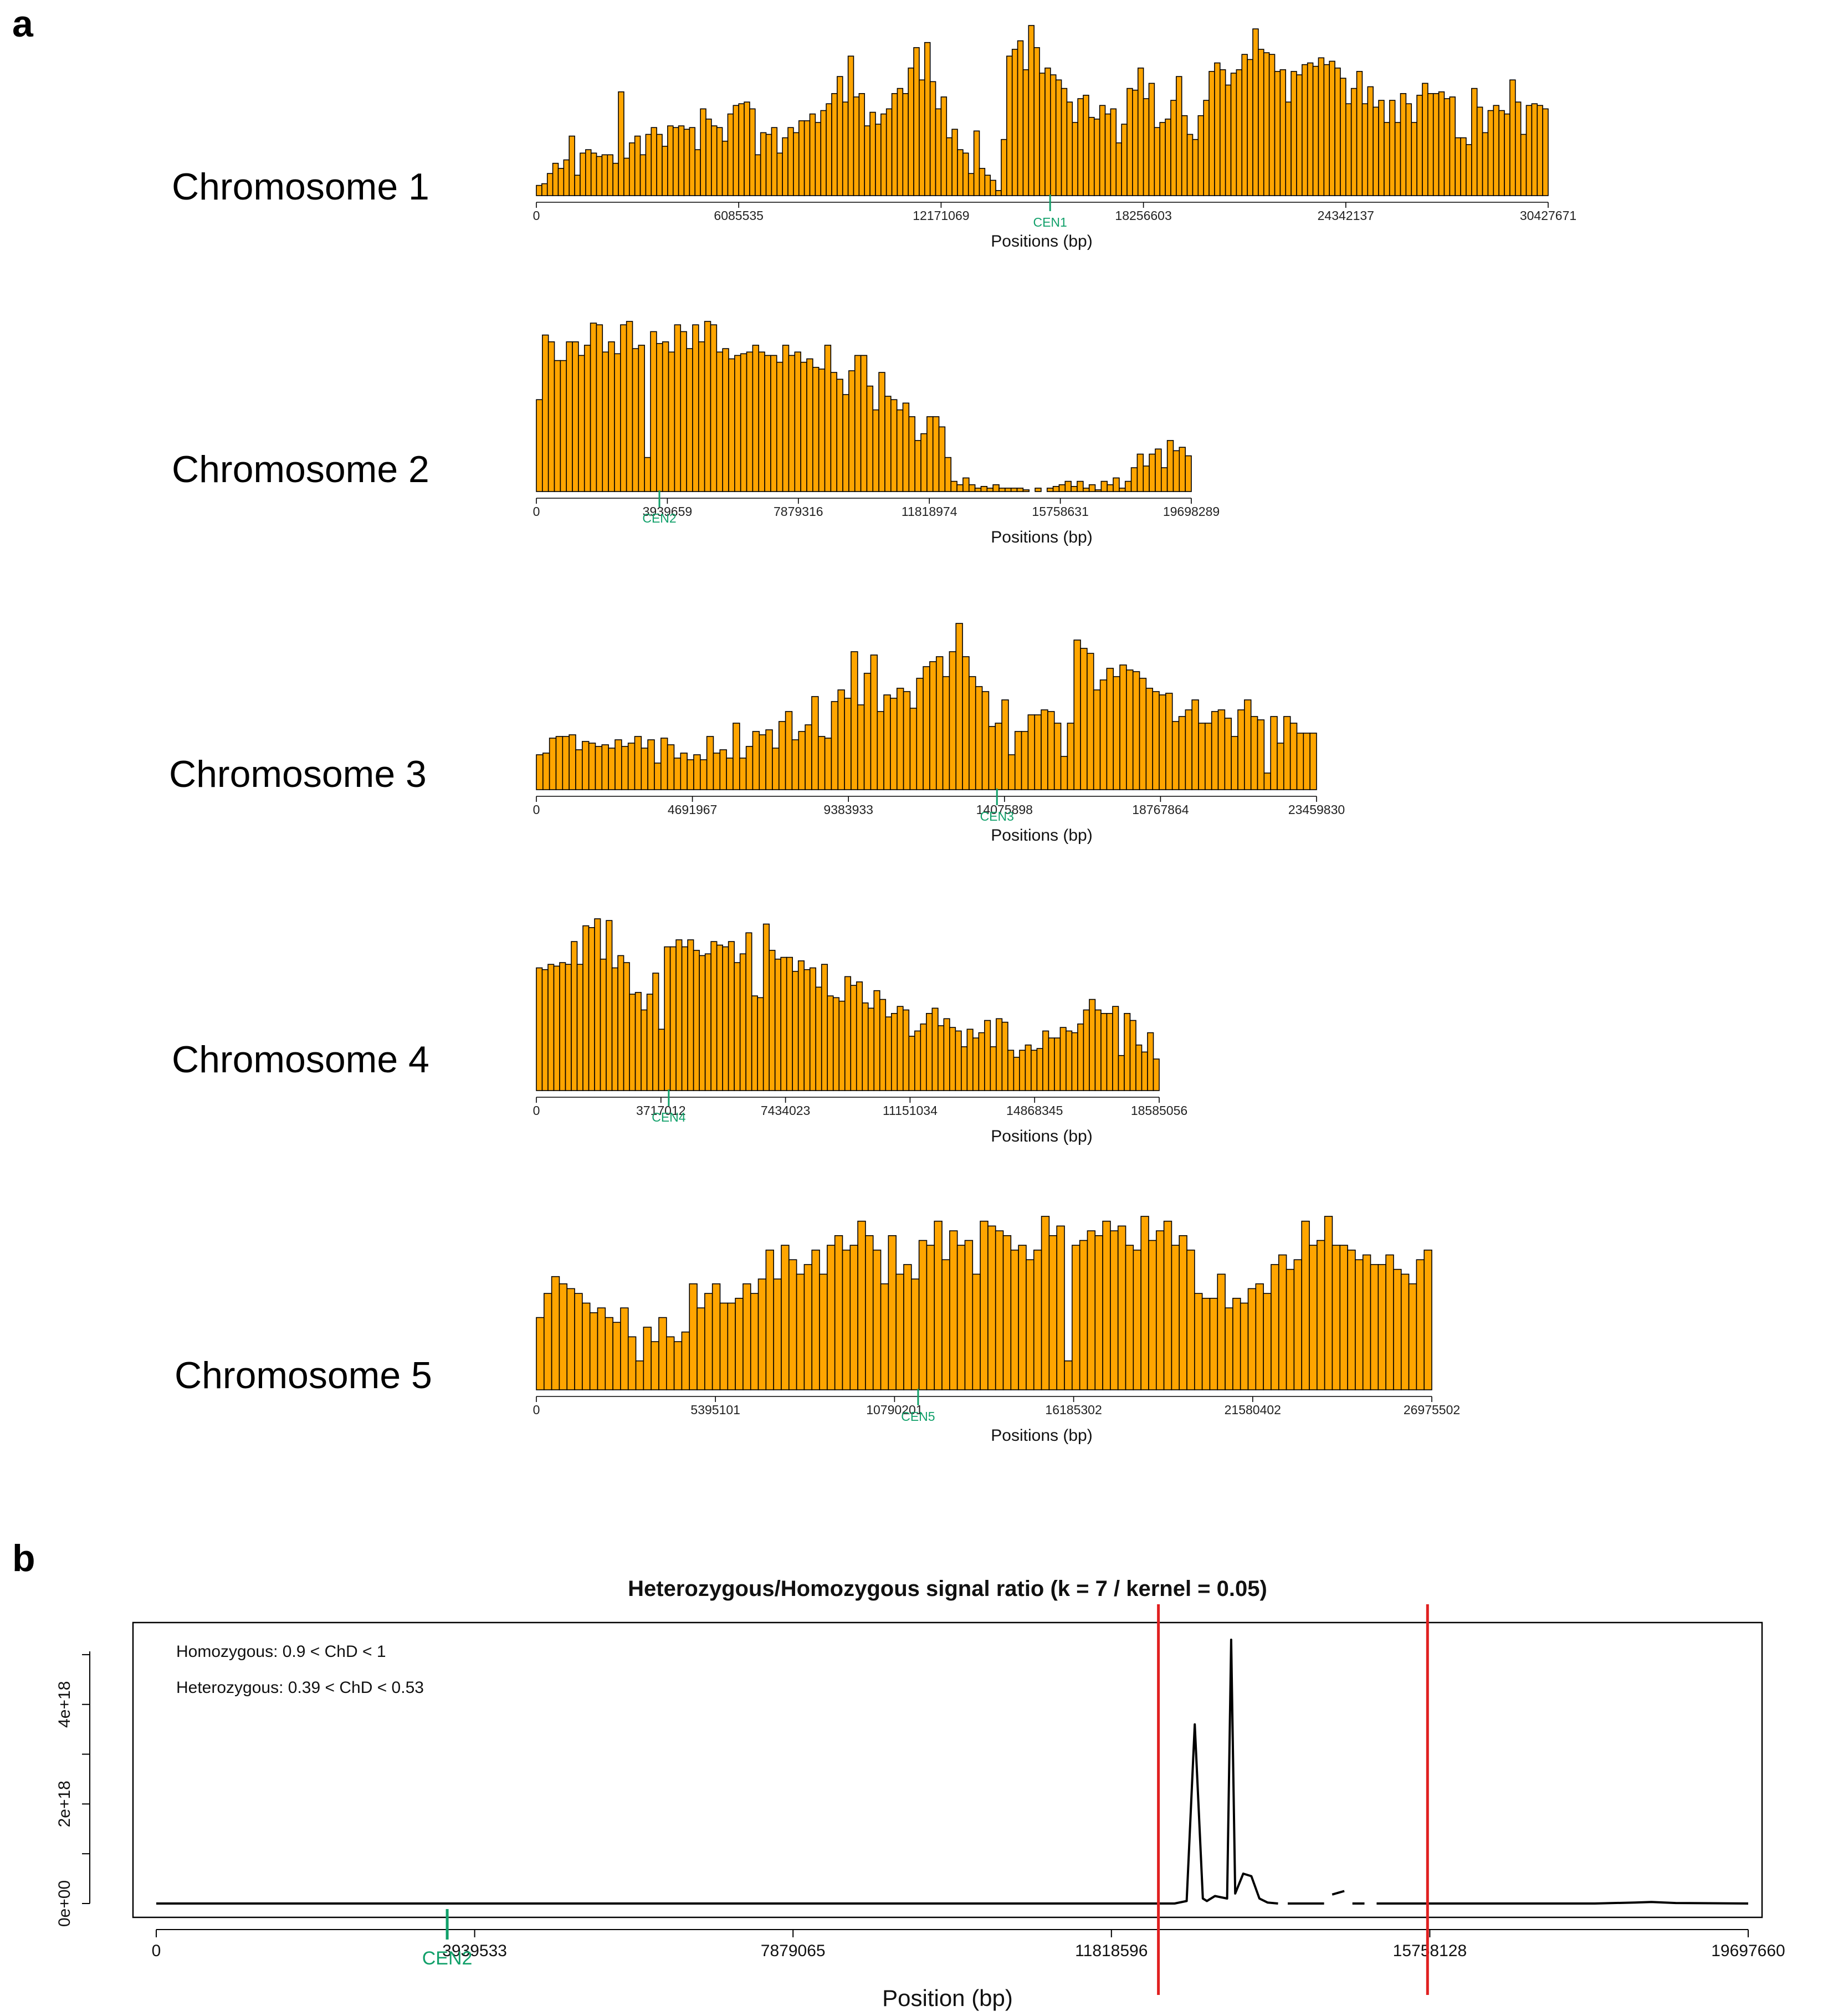 Image resolution: width=1823 pixels, height=2016 pixels. Describe the element at coordinates (911, 1110) in the screenshot. I see `x-tick-label: 11151034` at that location.